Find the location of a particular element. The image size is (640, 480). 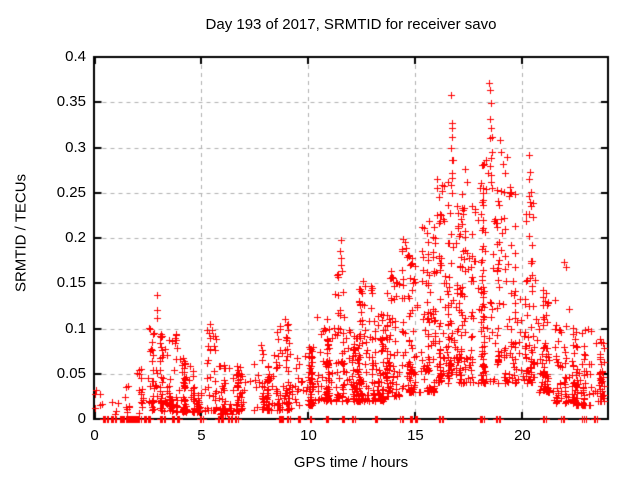

y-tick-label-0.3: 0.3 is located at coordinates (75, 147).